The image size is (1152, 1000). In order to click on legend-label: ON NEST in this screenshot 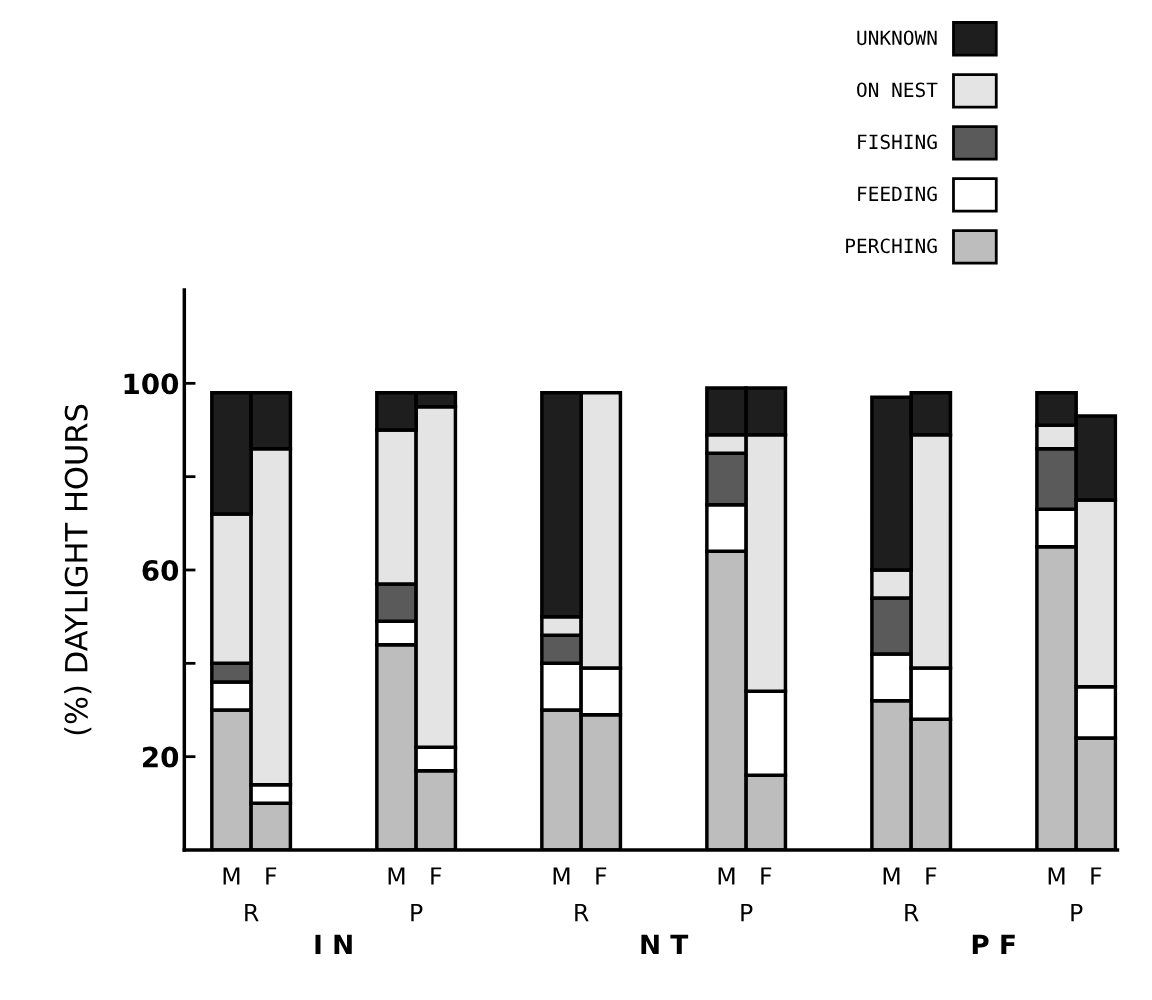, I will do `click(897, 90)`.